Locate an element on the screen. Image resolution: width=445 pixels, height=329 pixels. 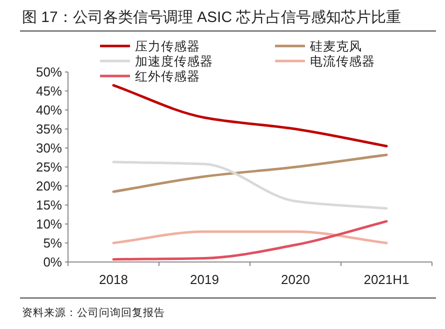
x-tick-label: 2020 is located at coordinates (295, 279).